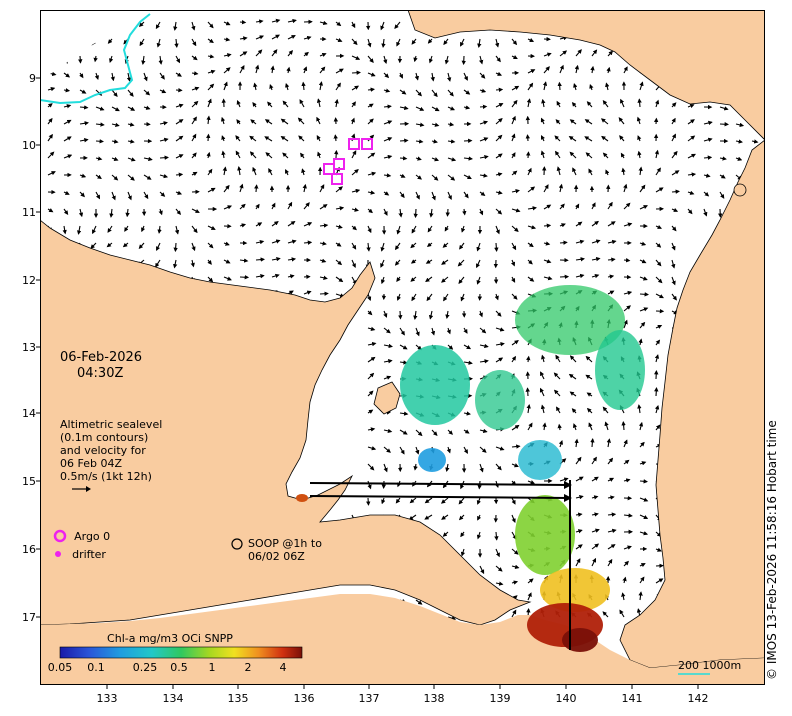  I want to click on land-cape-york, so click(692, 404).